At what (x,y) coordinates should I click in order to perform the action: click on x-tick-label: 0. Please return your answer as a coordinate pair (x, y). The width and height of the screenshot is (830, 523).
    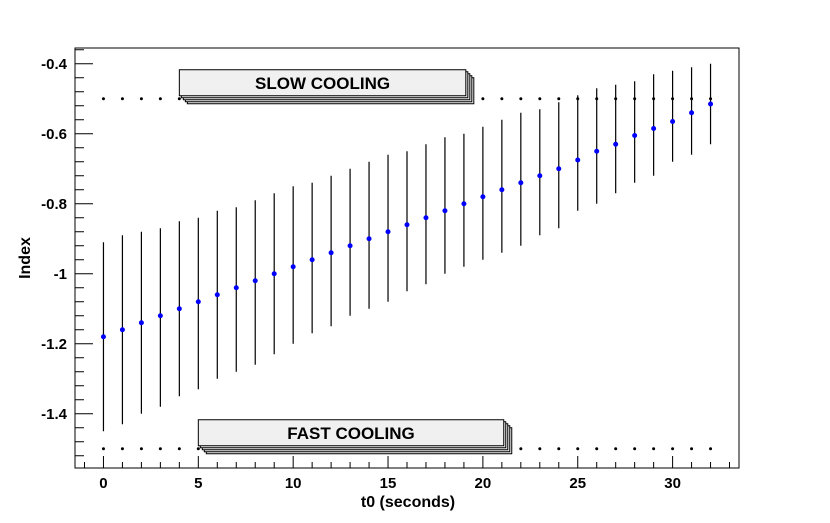
    Looking at the image, I should click on (103, 483).